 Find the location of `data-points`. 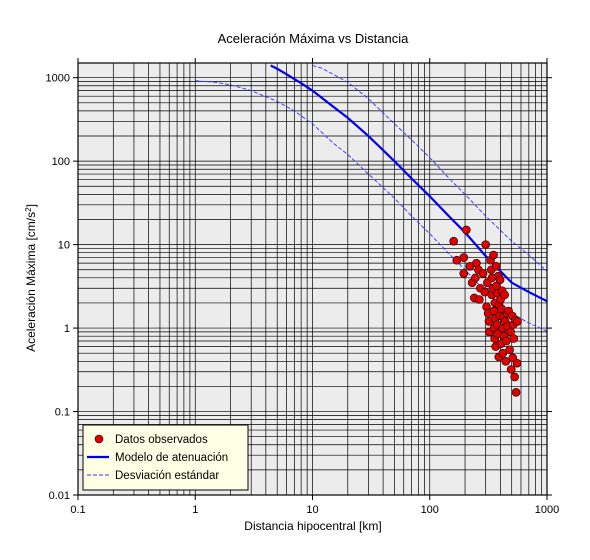

data-points is located at coordinates (485, 311).